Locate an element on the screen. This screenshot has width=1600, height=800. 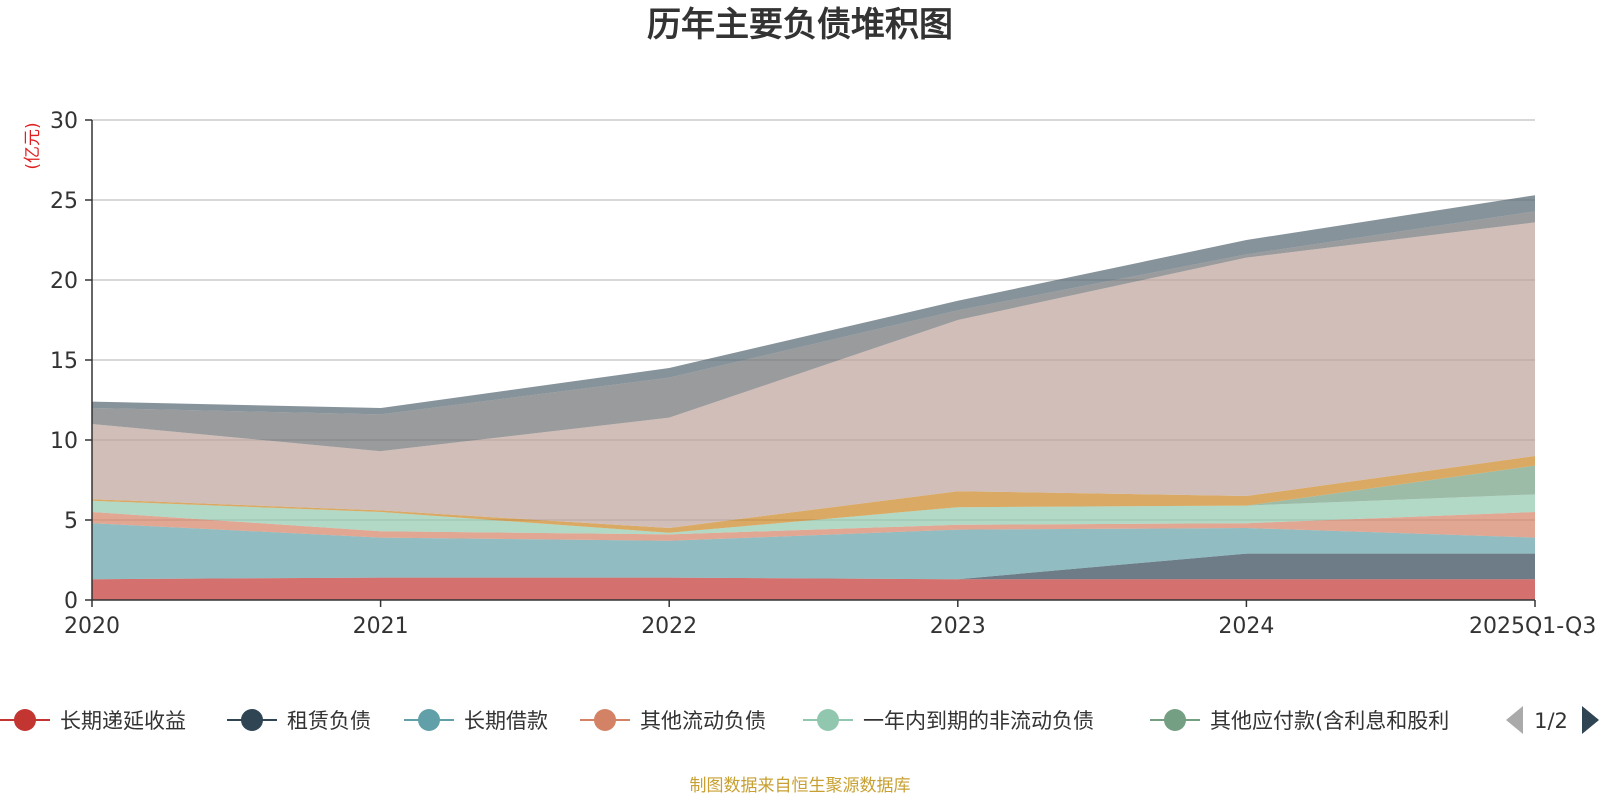
legend-item: 长期借款 is located at coordinates (476, 721).